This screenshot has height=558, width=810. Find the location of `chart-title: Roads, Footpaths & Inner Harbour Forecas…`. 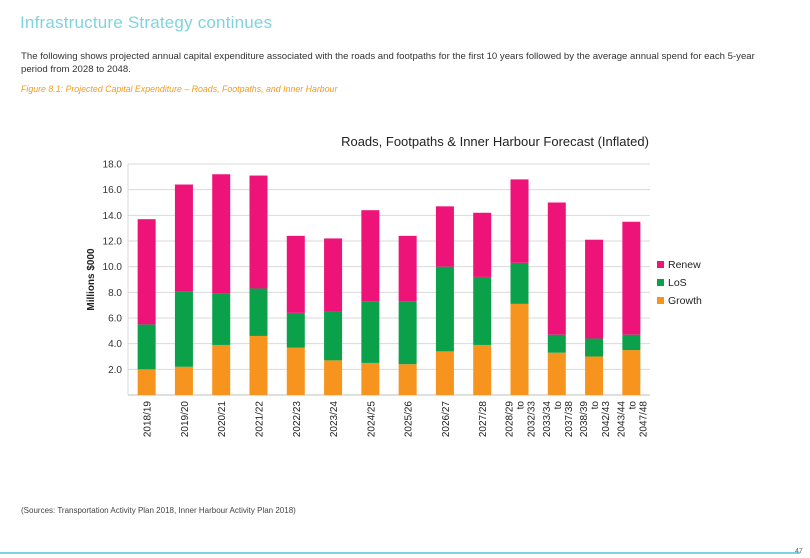

chart-title: Roads, Footpaths & Inner Harbour Forecas… is located at coordinates (495, 141).